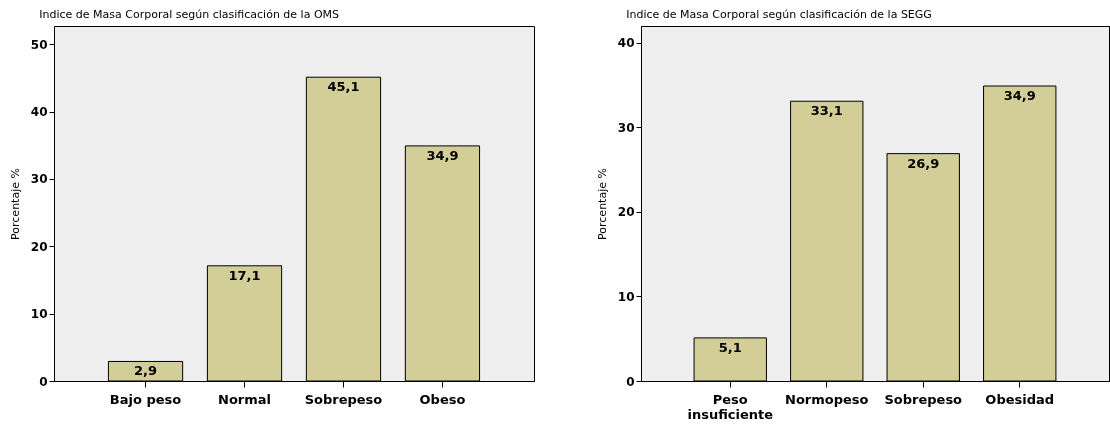 The width and height of the screenshot is (1110, 428). Describe the element at coordinates (1020, 399) in the screenshot. I see `x-tick-label: Obesidad` at that location.